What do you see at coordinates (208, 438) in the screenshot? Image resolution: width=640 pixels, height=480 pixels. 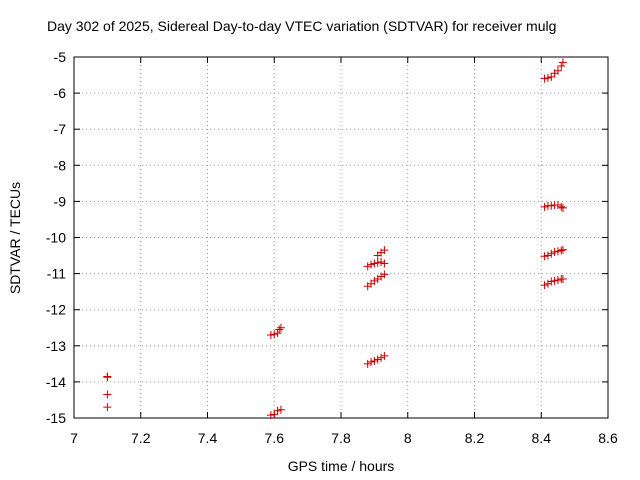 I see `x-tick-label: 7.4` at bounding box center [208, 438].